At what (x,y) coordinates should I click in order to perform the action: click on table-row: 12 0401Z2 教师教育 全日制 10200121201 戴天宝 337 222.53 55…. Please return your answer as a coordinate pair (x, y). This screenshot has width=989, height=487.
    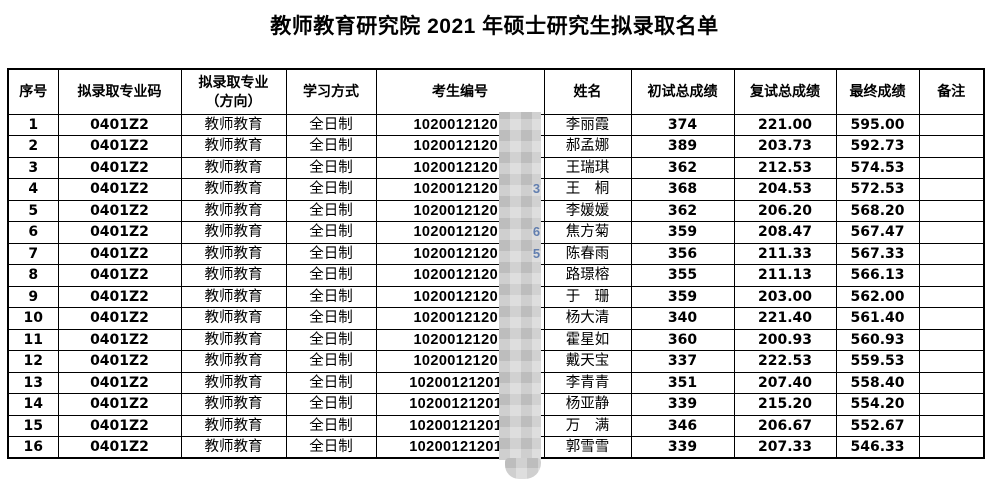
    Looking at the image, I should click on (496, 361).